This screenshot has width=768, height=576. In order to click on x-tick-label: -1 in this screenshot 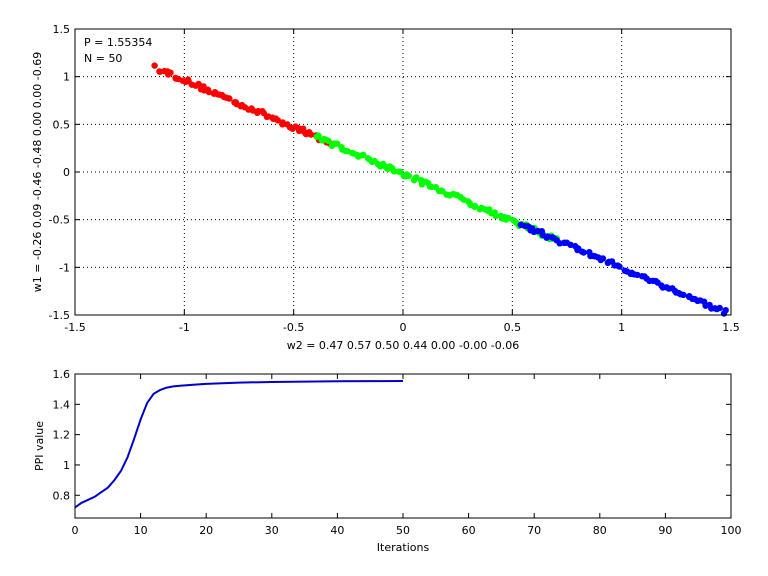, I will do `click(184, 327)`.